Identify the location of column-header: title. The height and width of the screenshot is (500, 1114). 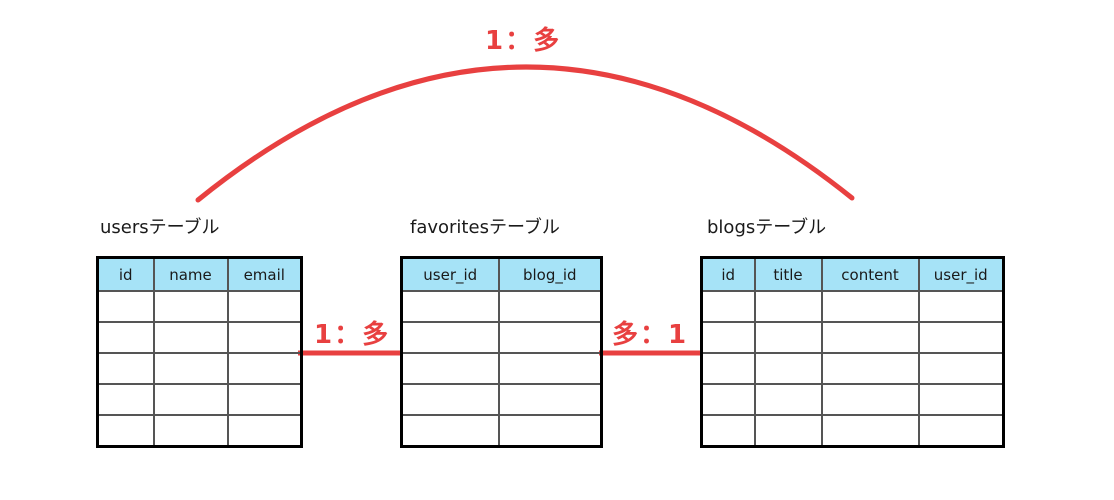
(788, 274).